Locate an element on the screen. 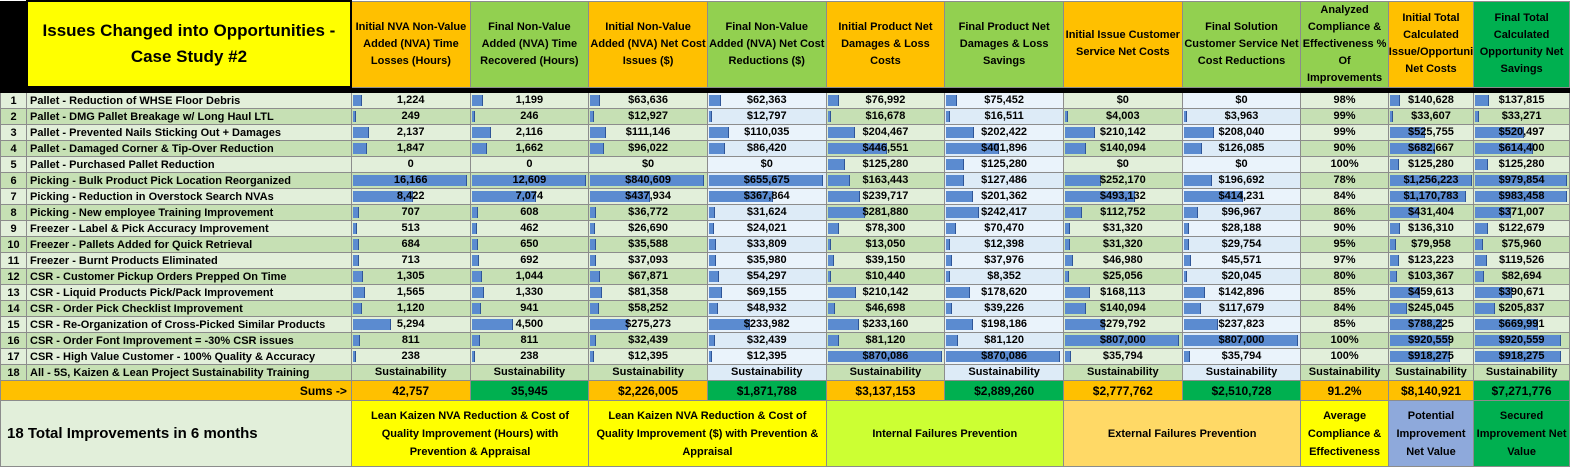 This screenshot has height=467, width=1578. value-cell: $279,792 is located at coordinates (1122, 324).